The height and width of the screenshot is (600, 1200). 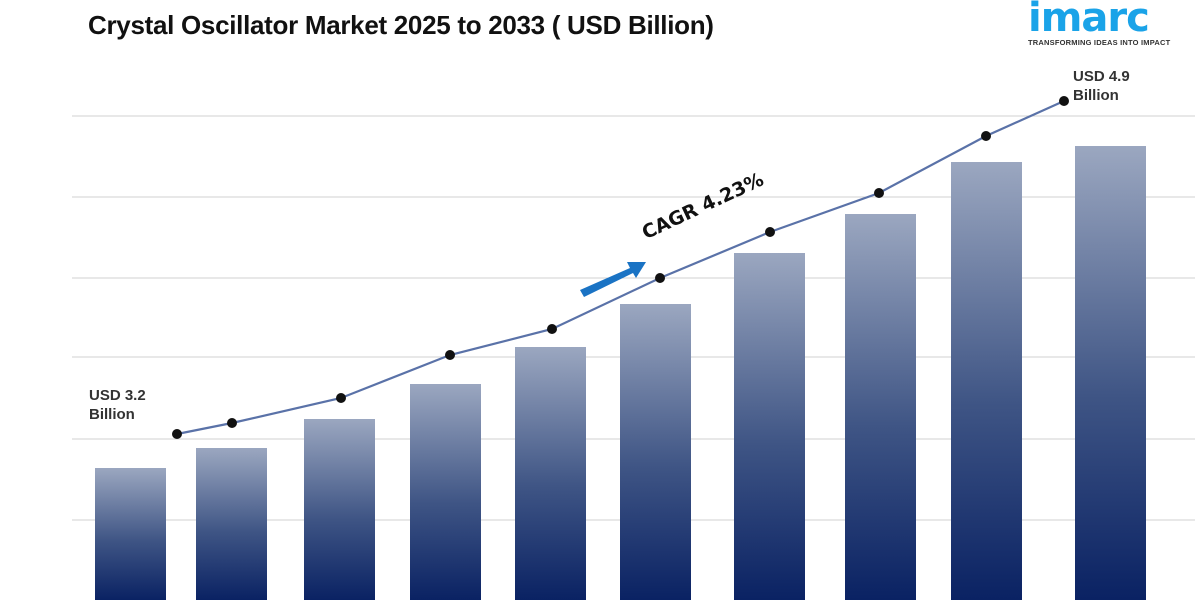 I want to click on cagr-arrow-icon, so click(x=613, y=279).